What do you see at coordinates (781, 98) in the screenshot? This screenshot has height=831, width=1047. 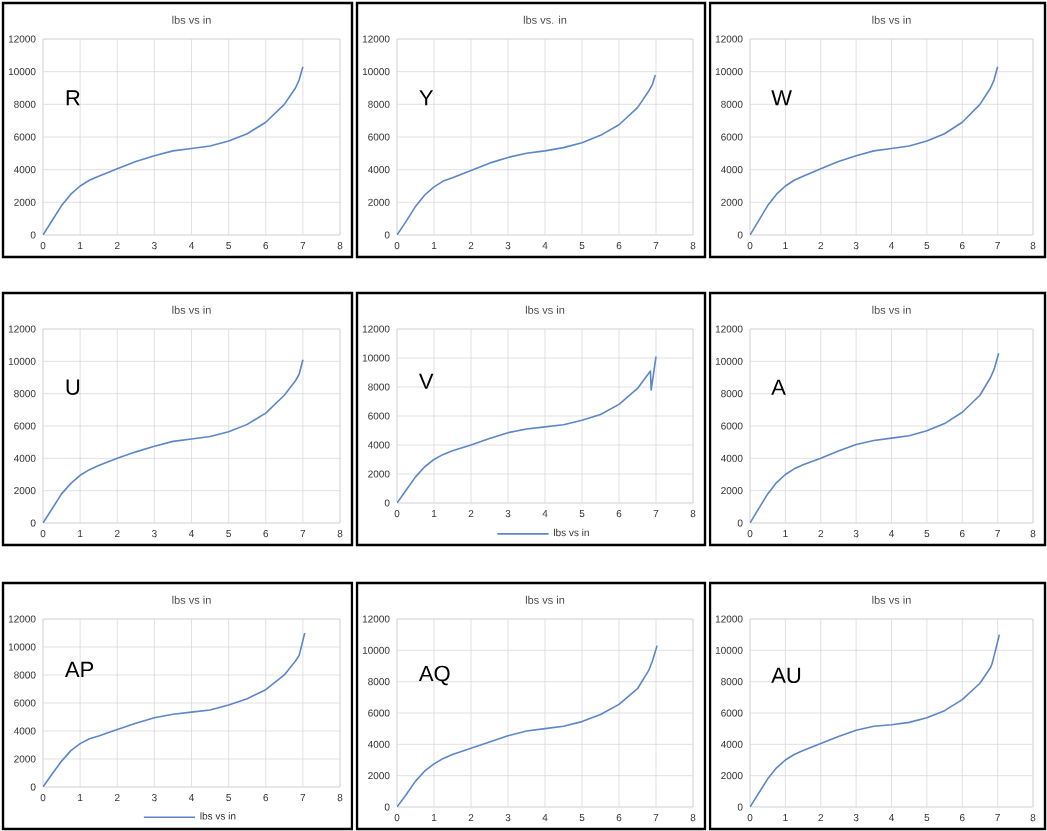 I see `annotation: W` at bounding box center [781, 98].